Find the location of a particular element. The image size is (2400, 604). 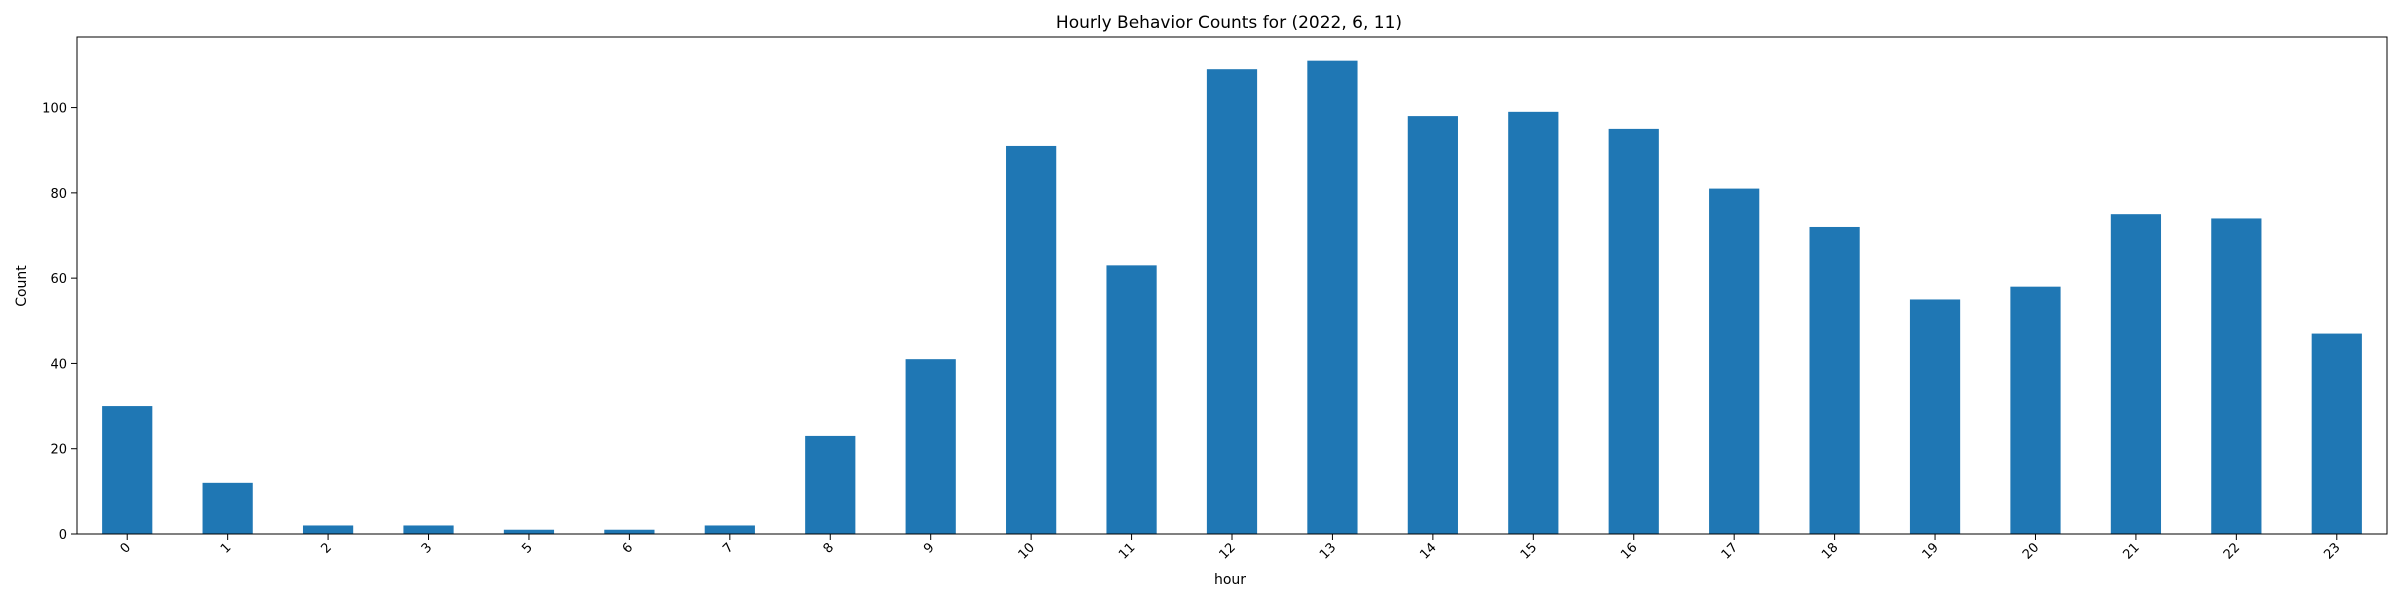

y-tick-label: 100 is located at coordinates (54, 109).